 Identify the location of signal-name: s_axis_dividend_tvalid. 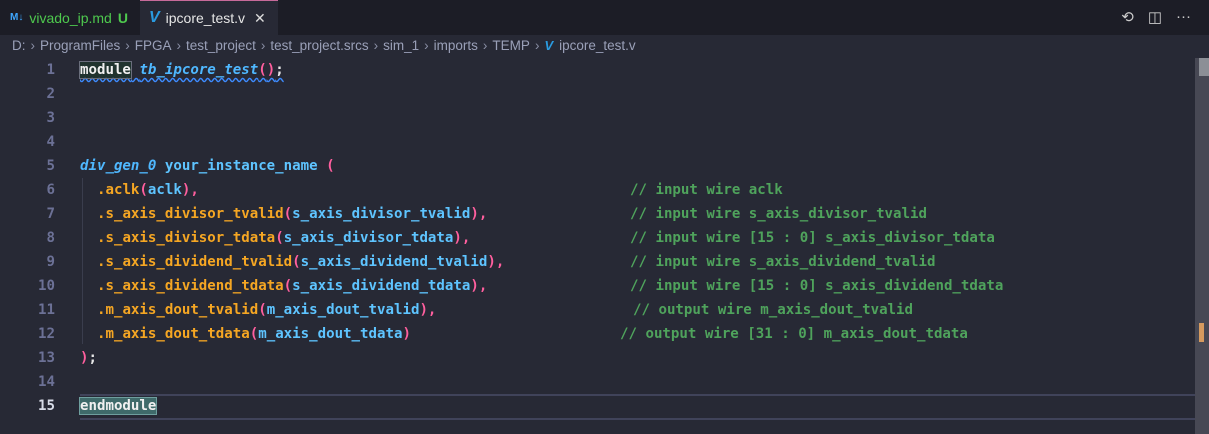
(394, 262).